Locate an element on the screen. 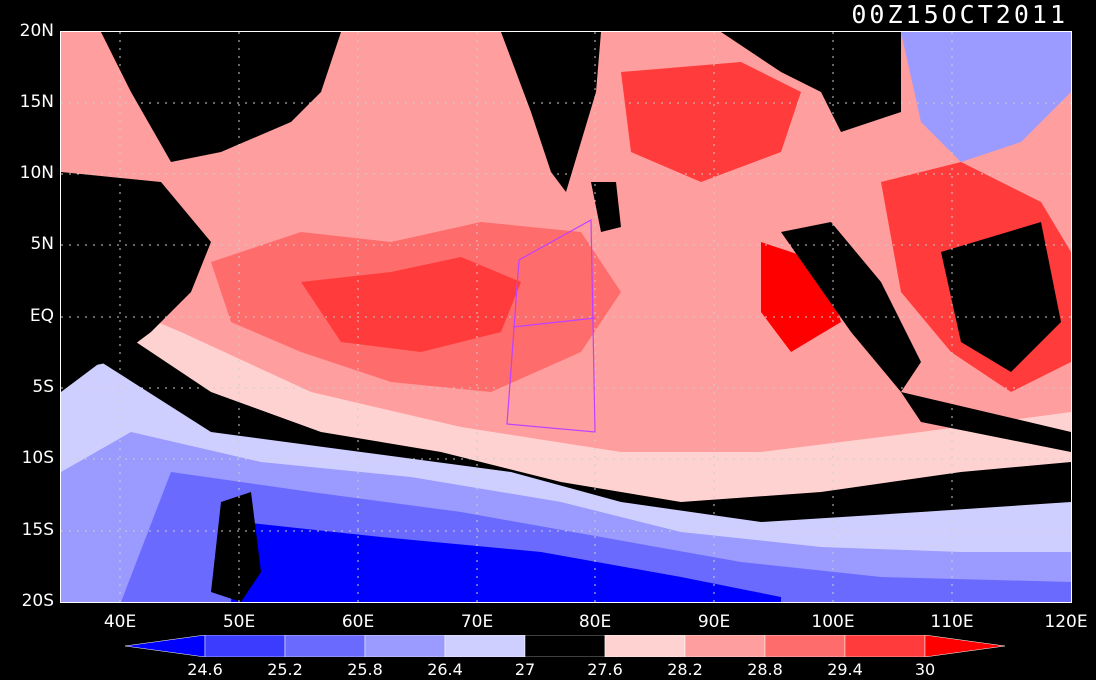 Image resolution: width=1096 pixels, height=680 pixels. sst-warm-bay-bengal is located at coordinates (711, 122).